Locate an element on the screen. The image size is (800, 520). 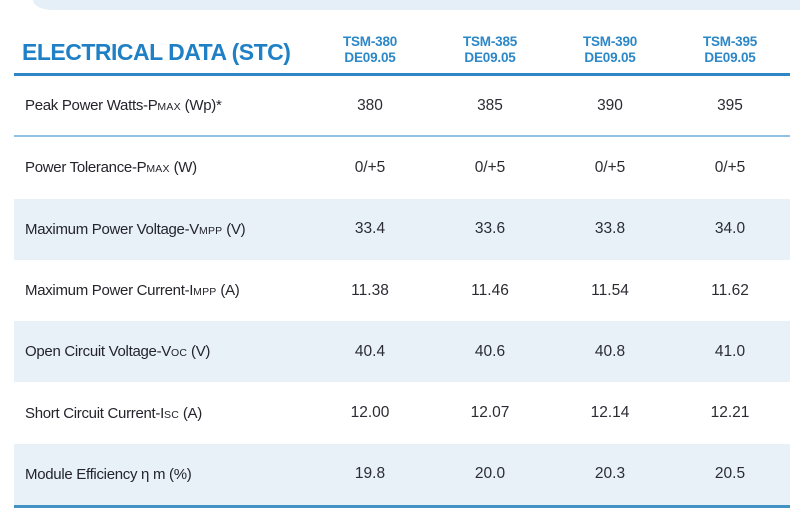
row-label: Maximum Power Voltage-VMPP (V) is located at coordinates (135, 229).